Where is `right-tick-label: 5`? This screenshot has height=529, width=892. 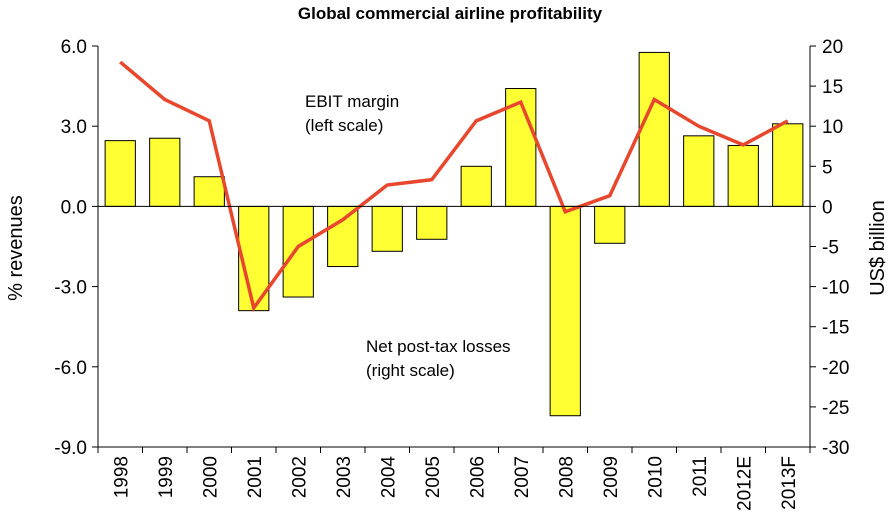
right-tick-label: 5 is located at coordinates (827, 167).